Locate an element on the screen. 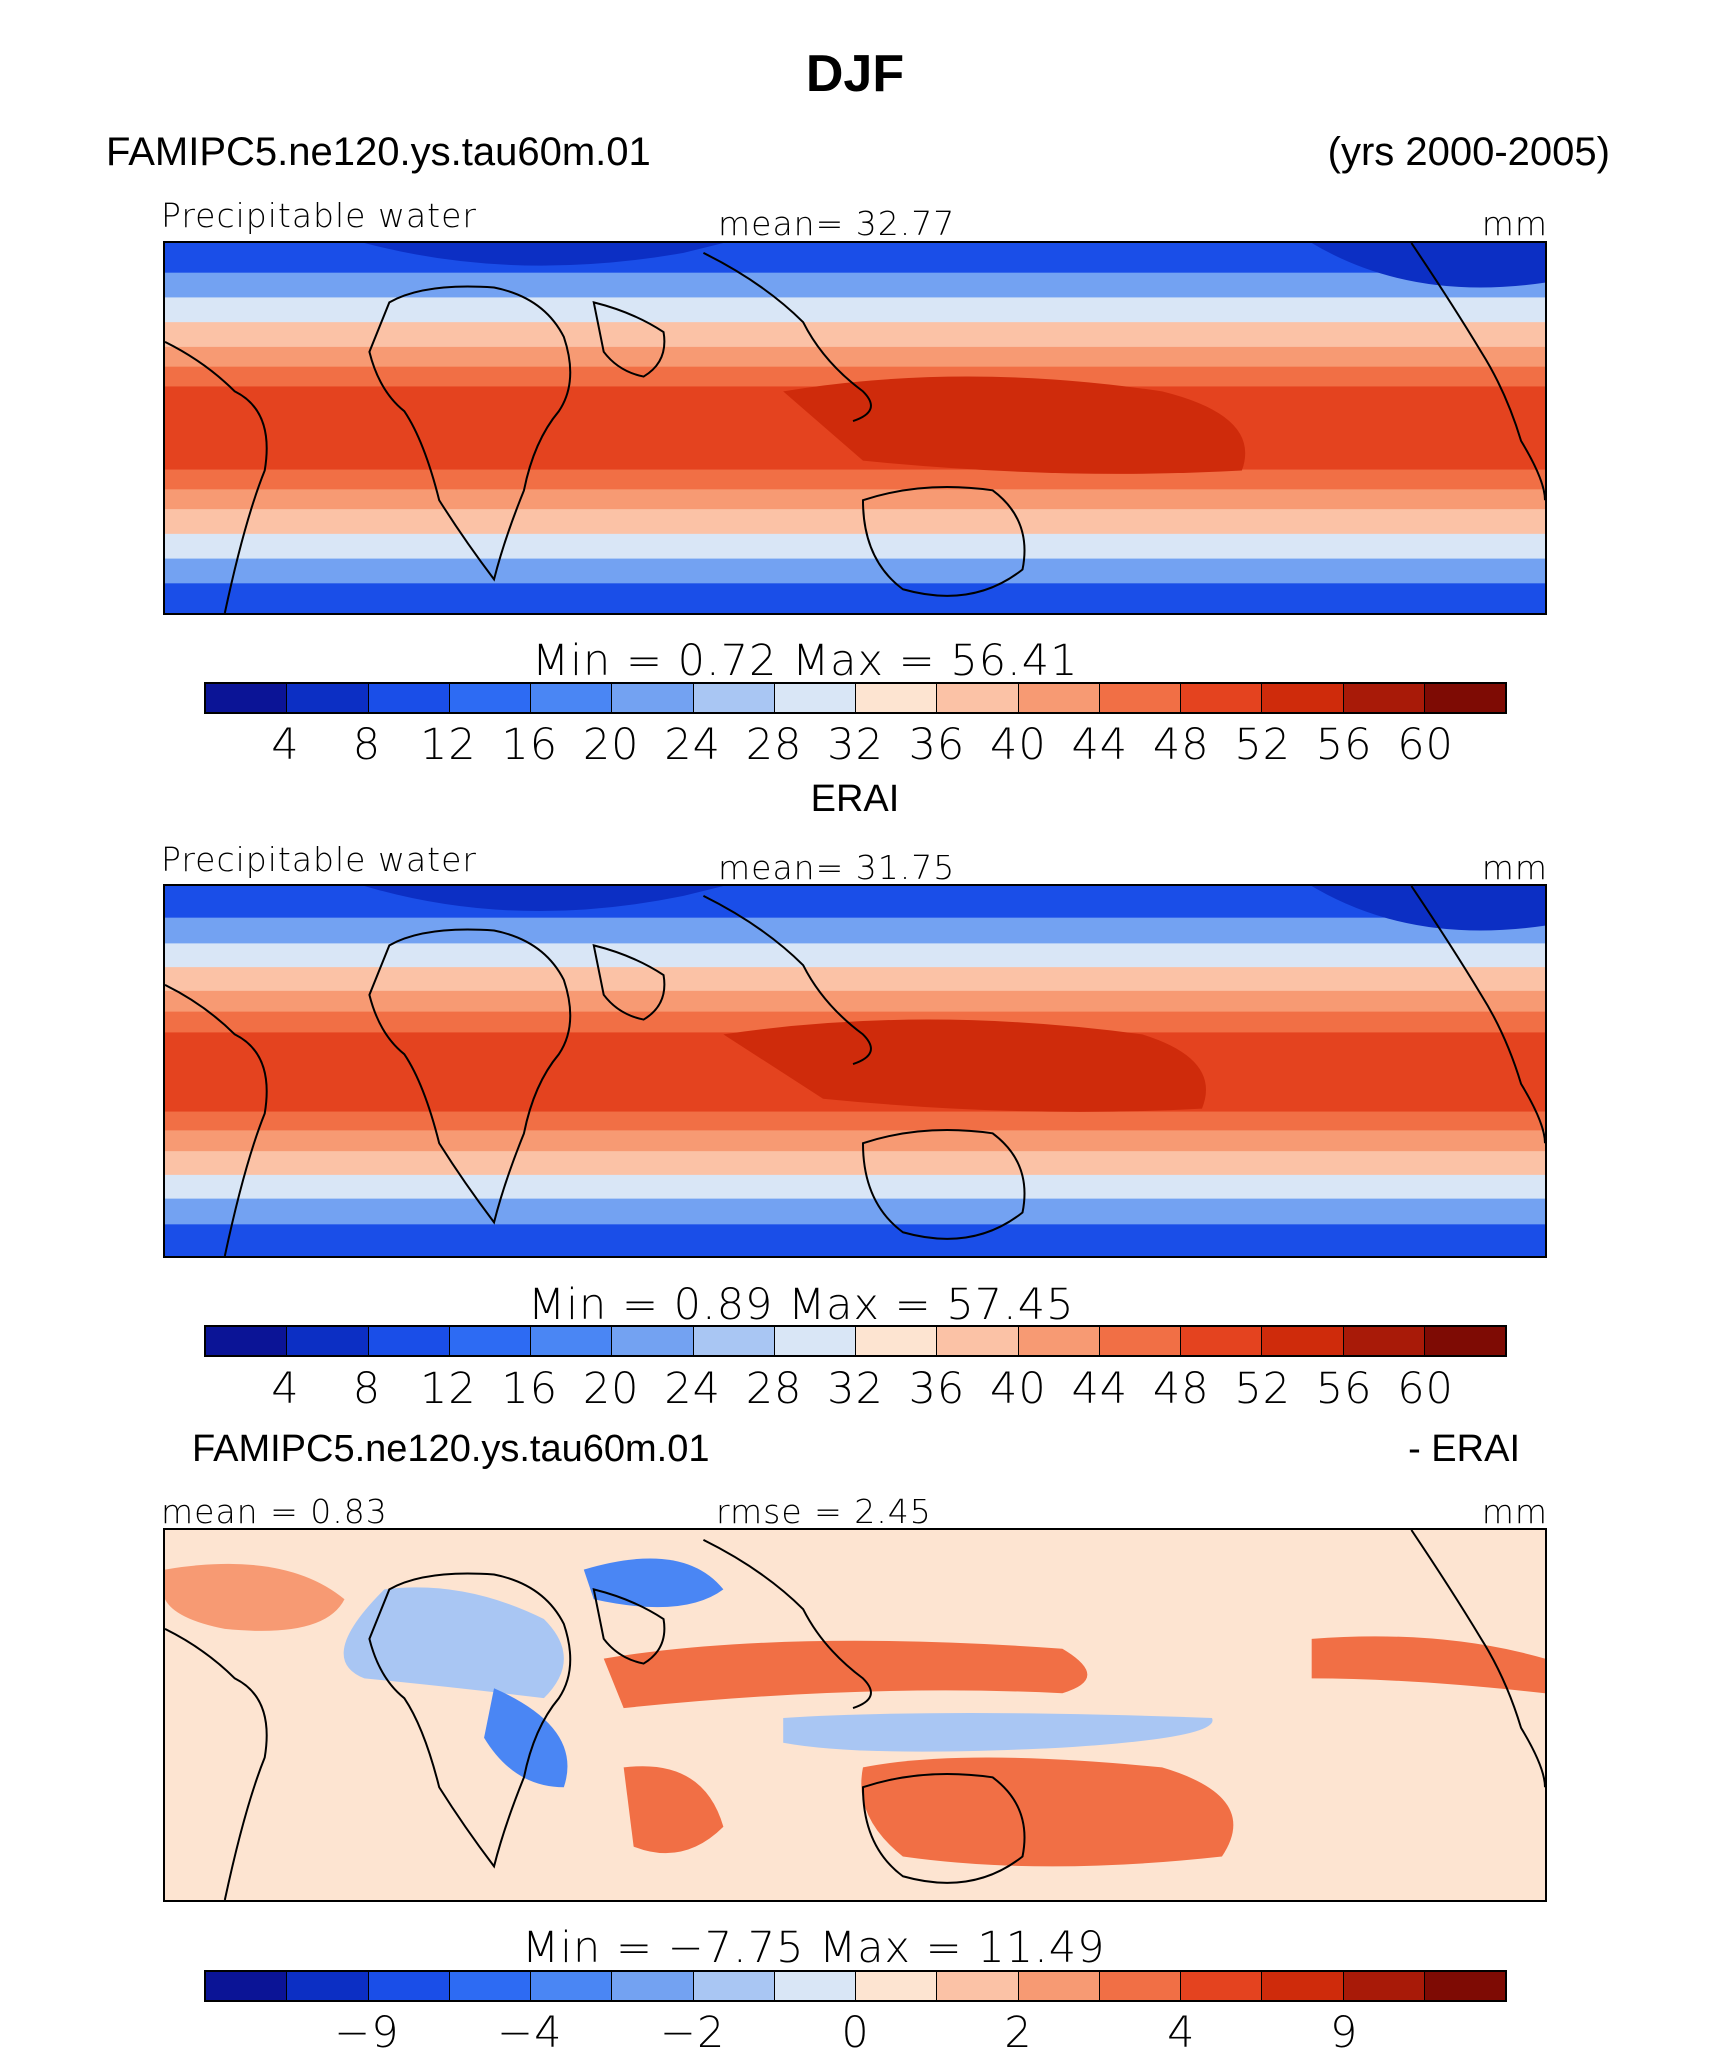 Image resolution: width=1710 pixels, height=2064 pixels. years-range: (yrs 2000-2005) is located at coordinates (1468, 152).